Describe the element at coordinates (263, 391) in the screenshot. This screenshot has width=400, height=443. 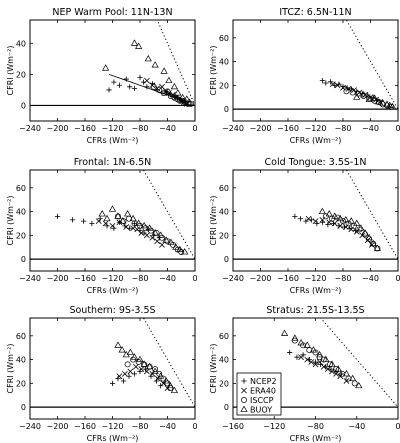
I see `legend-entry: ERA40` at that location.